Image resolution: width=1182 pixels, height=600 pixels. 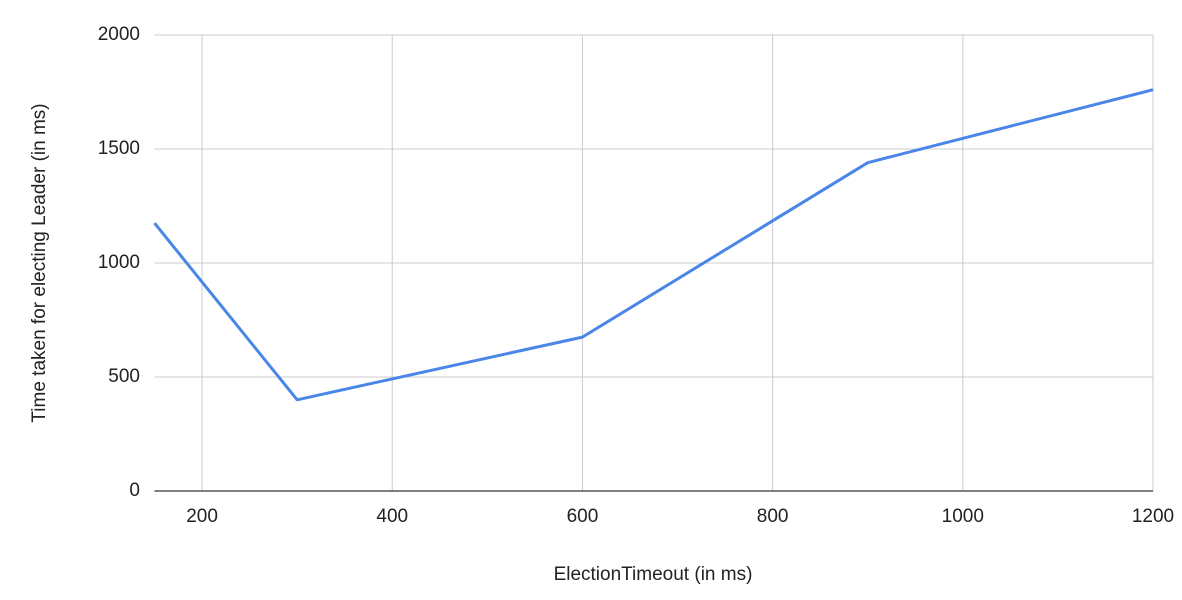 What do you see at coordinates (773, 516) in the screenshot?
I see `x-tick-label: 800` at bounding box center [773, 516].